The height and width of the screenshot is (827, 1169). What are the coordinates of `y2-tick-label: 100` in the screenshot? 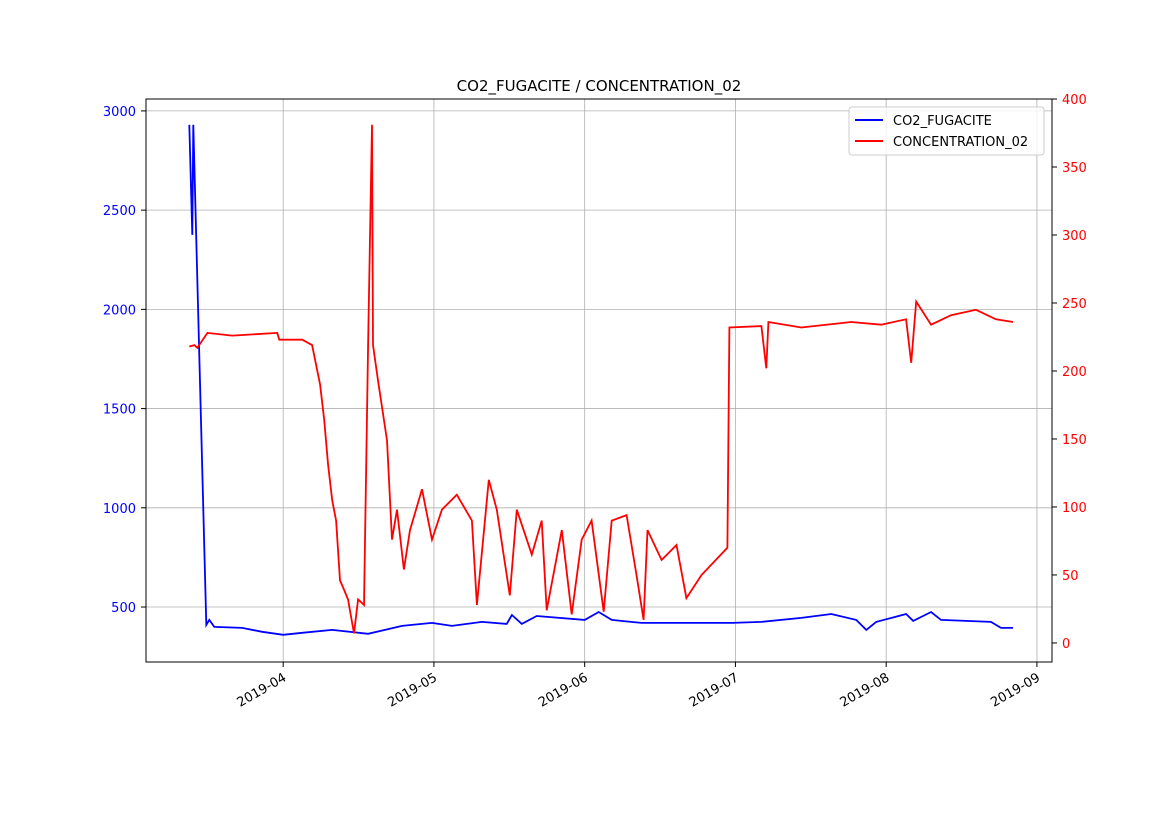 It's located at (1074, 508).